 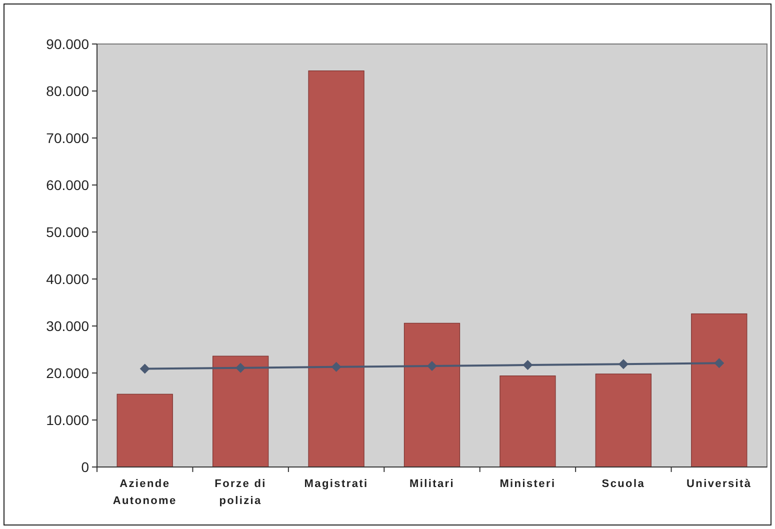 I want to click on y-tick-label: 80.000, so click(x=68, y=90).